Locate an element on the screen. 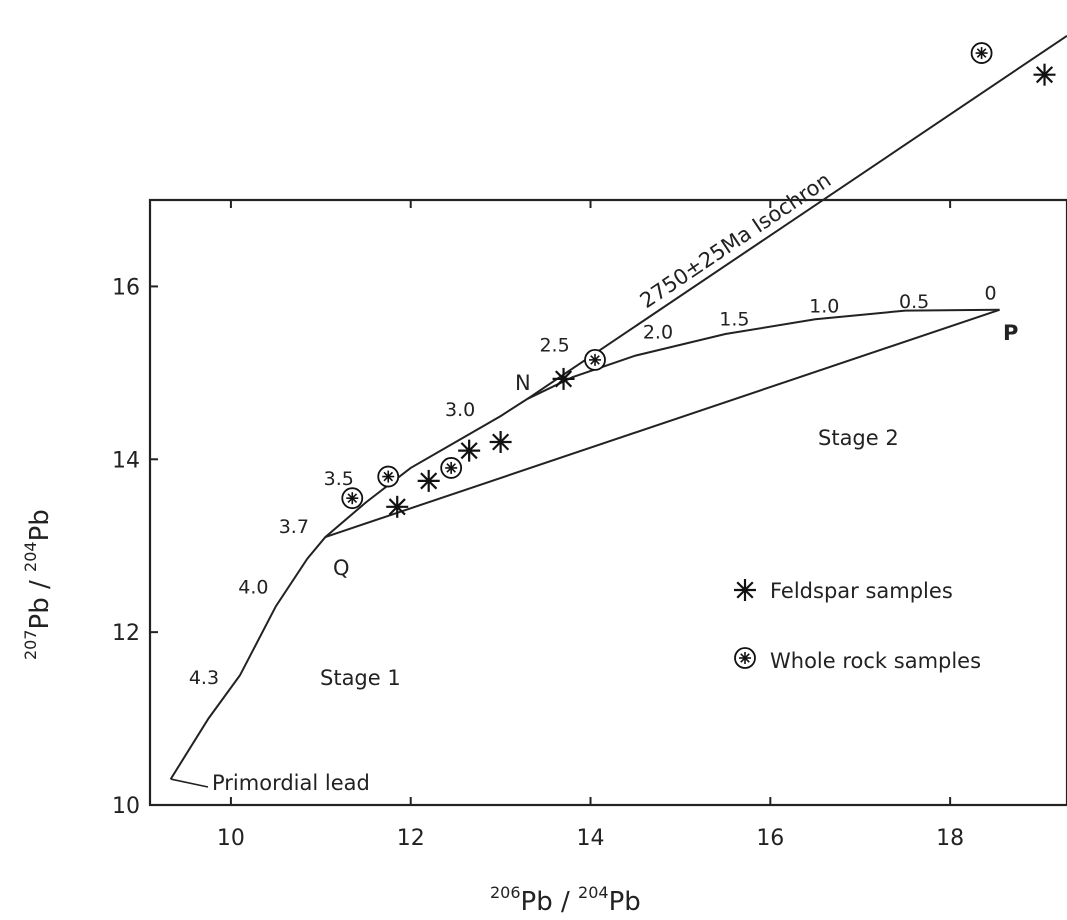  y-axis-title: 207Pb / 204Pb is located at coordinates (38, 584).